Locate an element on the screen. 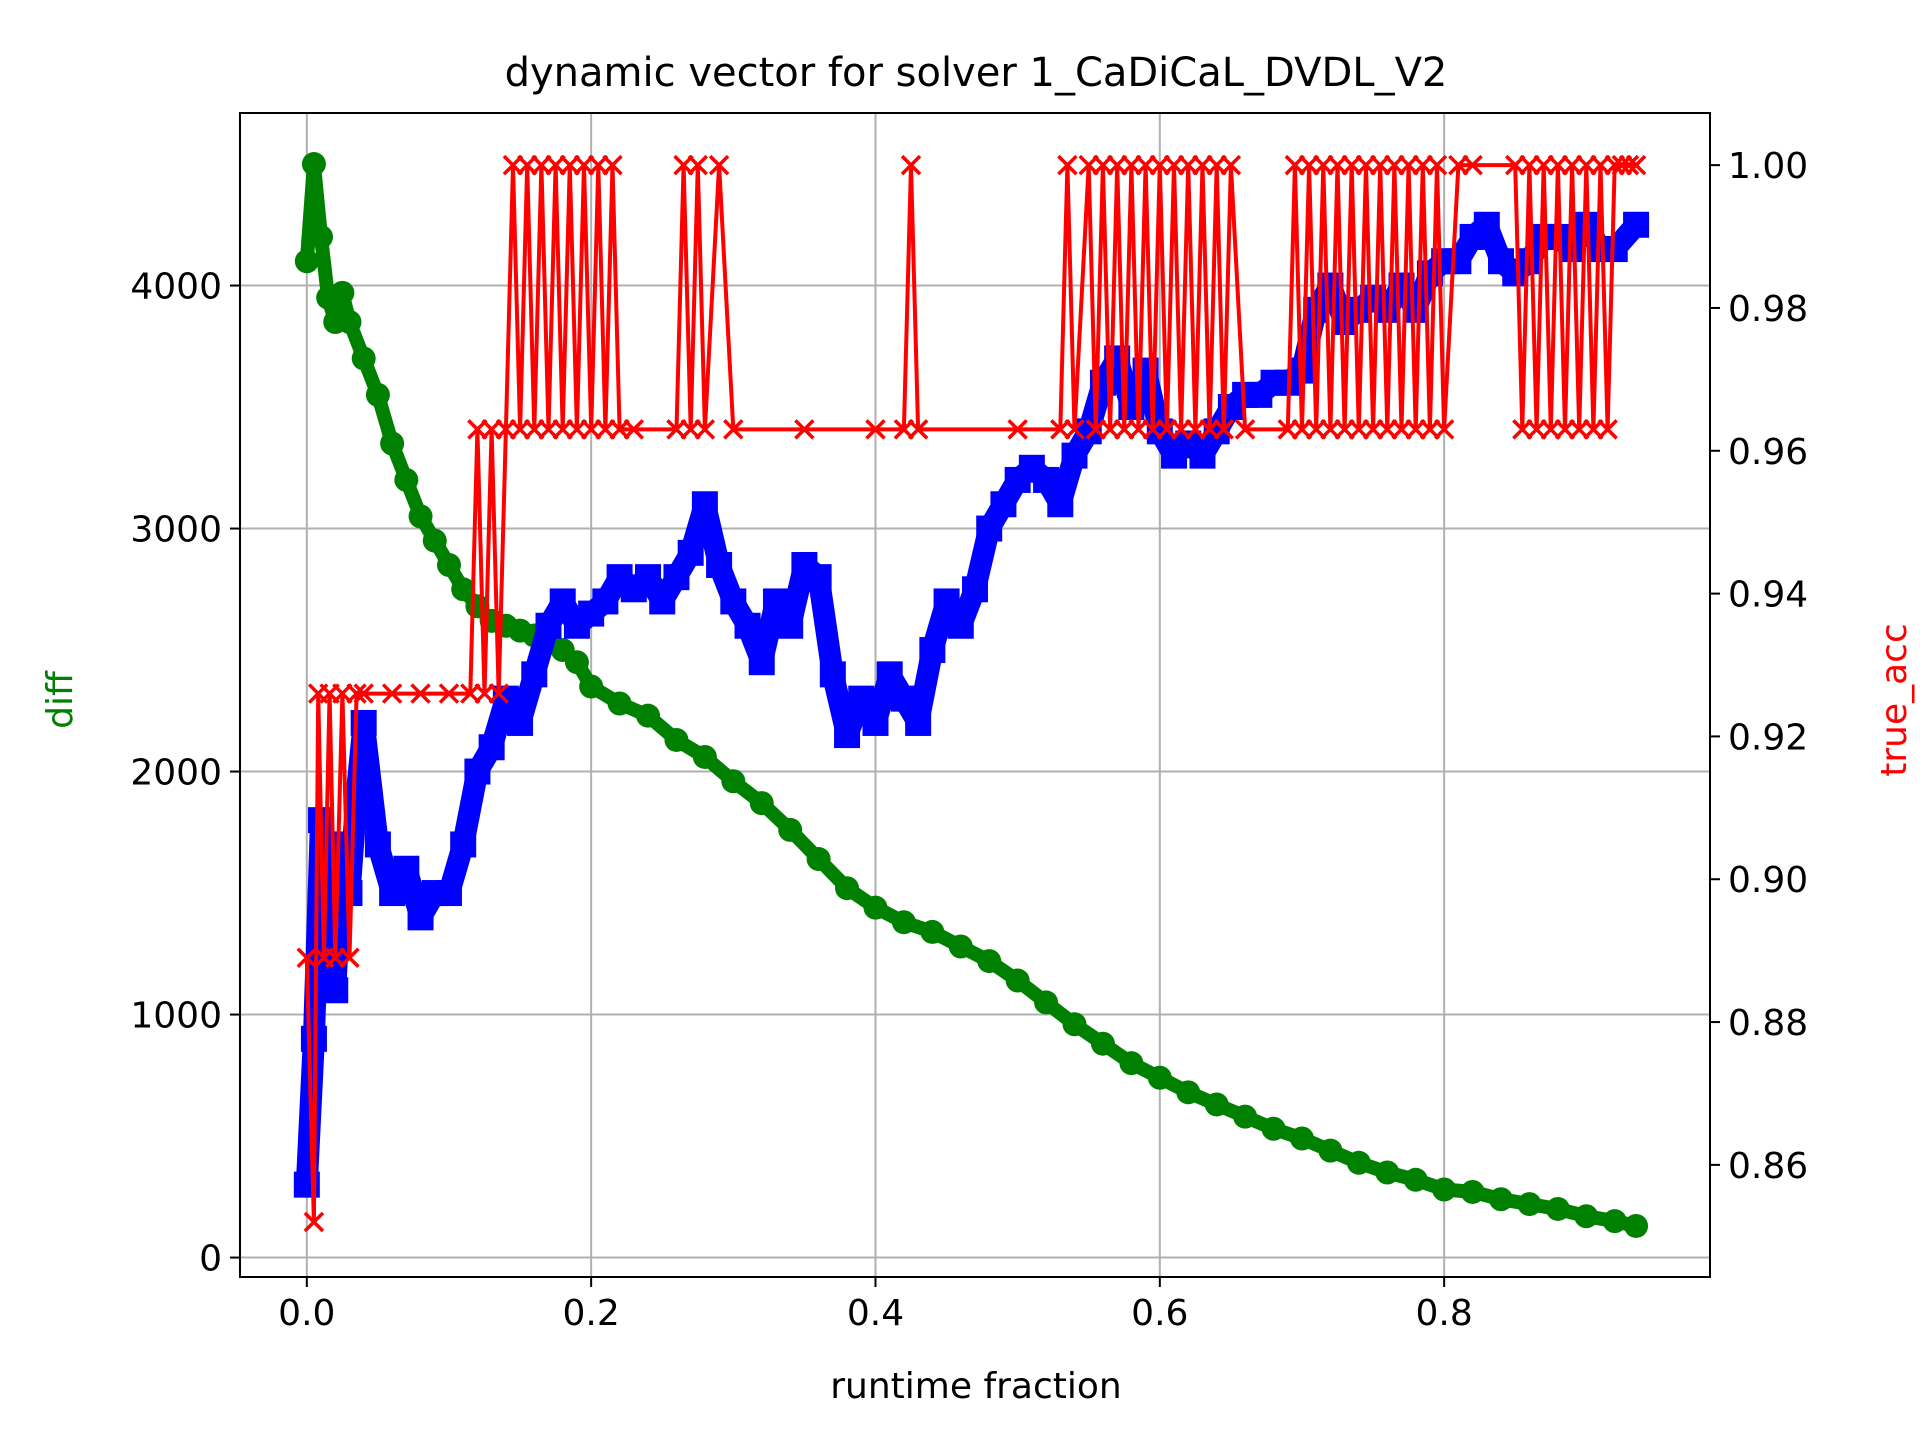  y-tick-label: 3000 is located at coordinates (176, 530).